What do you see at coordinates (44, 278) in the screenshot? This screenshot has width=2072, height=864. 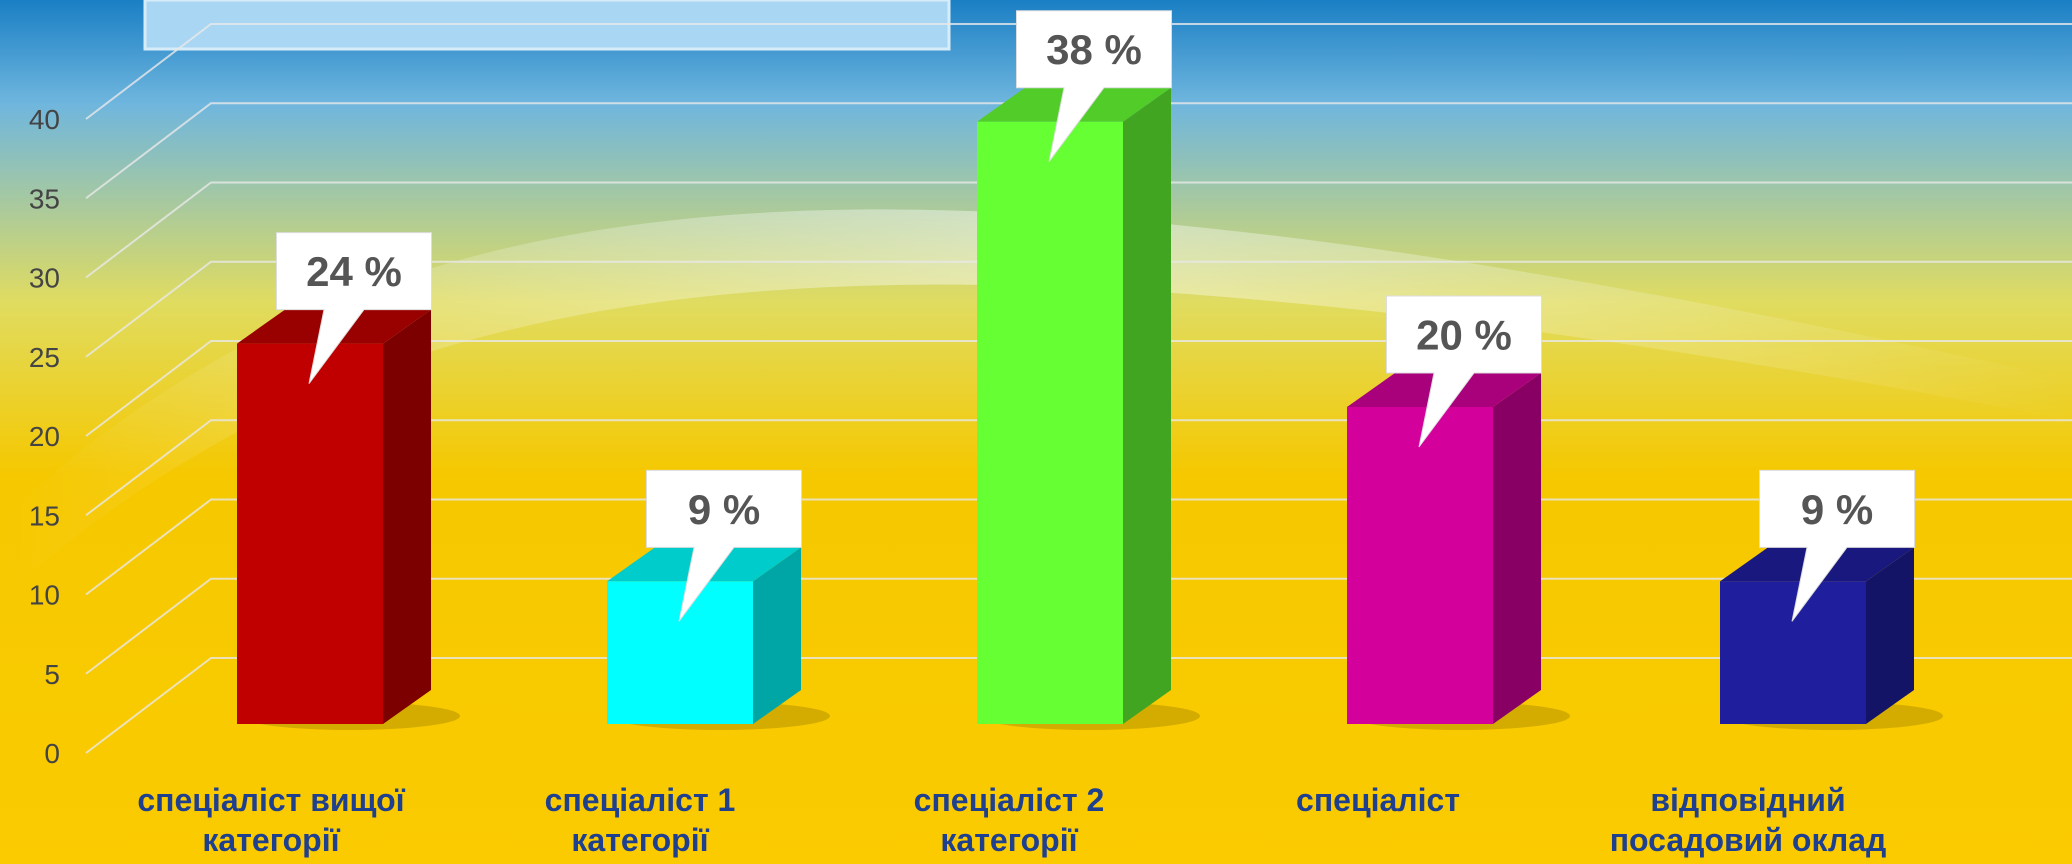 I see `y-tick-label: 30` at bounding box center [44, 278].